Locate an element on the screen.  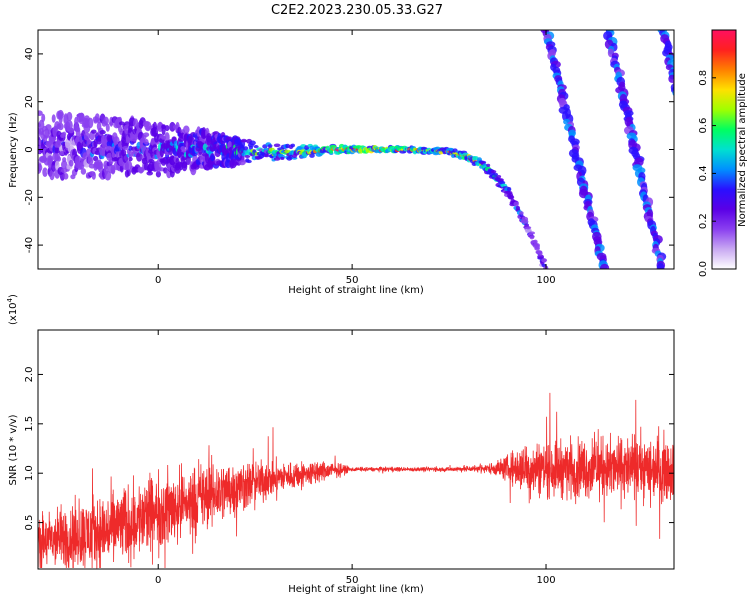
snr-x-tick-label: 0 is located at coordinates (158, 580).